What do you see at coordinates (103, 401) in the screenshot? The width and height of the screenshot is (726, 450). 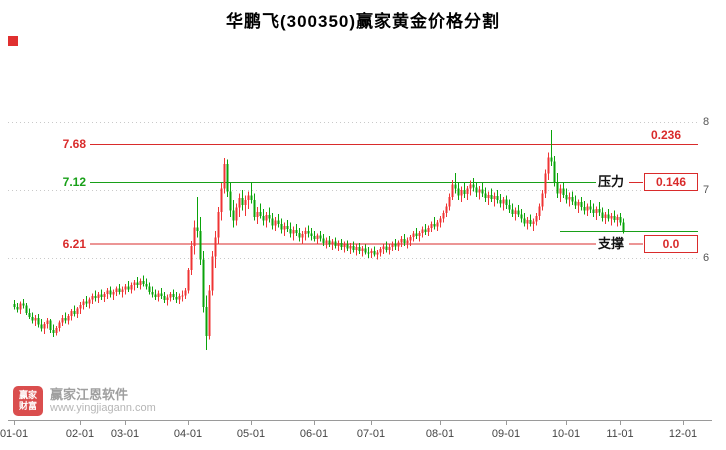 I see `watermark-text: 赢家江恩软件 www.yingjiagann.com` at bounding box center [103, 401].